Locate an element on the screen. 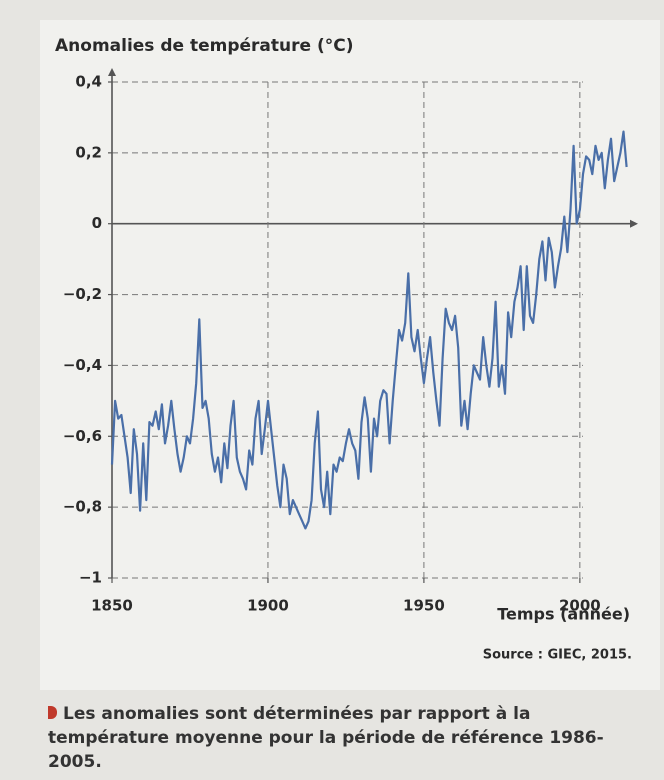 The width and height of the screenshot is (664, 780). source: Source : GIEC, 2015. is located at coordinates (557, 655).